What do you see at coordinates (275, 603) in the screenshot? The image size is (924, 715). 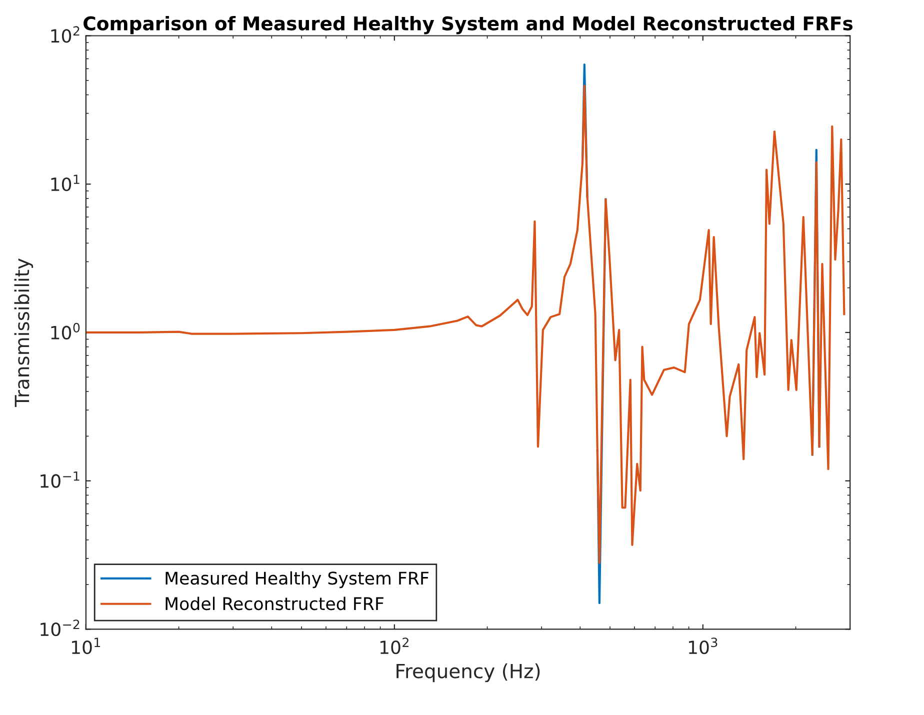 I see `legend-label: Model Reconstructed FRF` at bounding box center [275, 603].